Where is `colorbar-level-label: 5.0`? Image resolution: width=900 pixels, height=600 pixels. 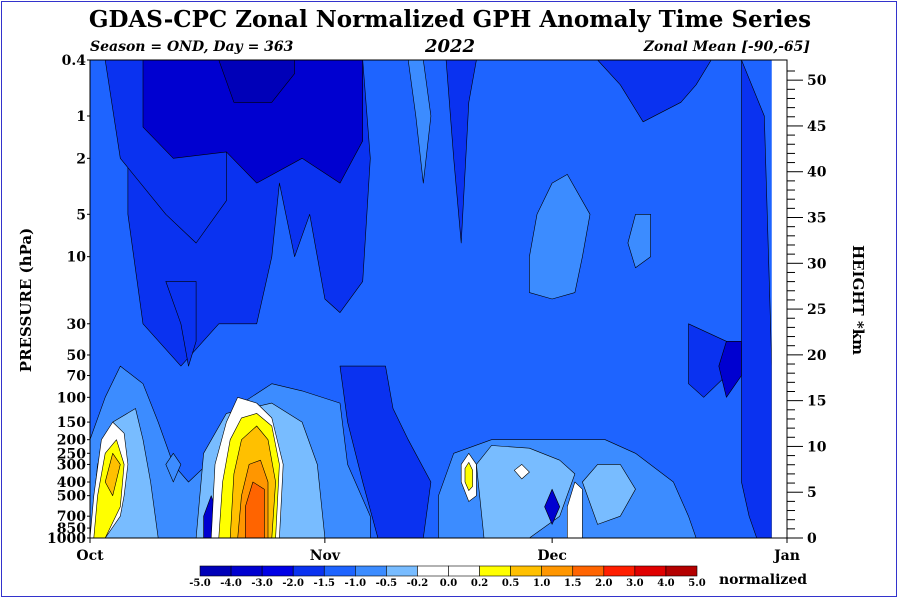 colorbar-level-label: 5.0 is located at coordinates (696, 583).